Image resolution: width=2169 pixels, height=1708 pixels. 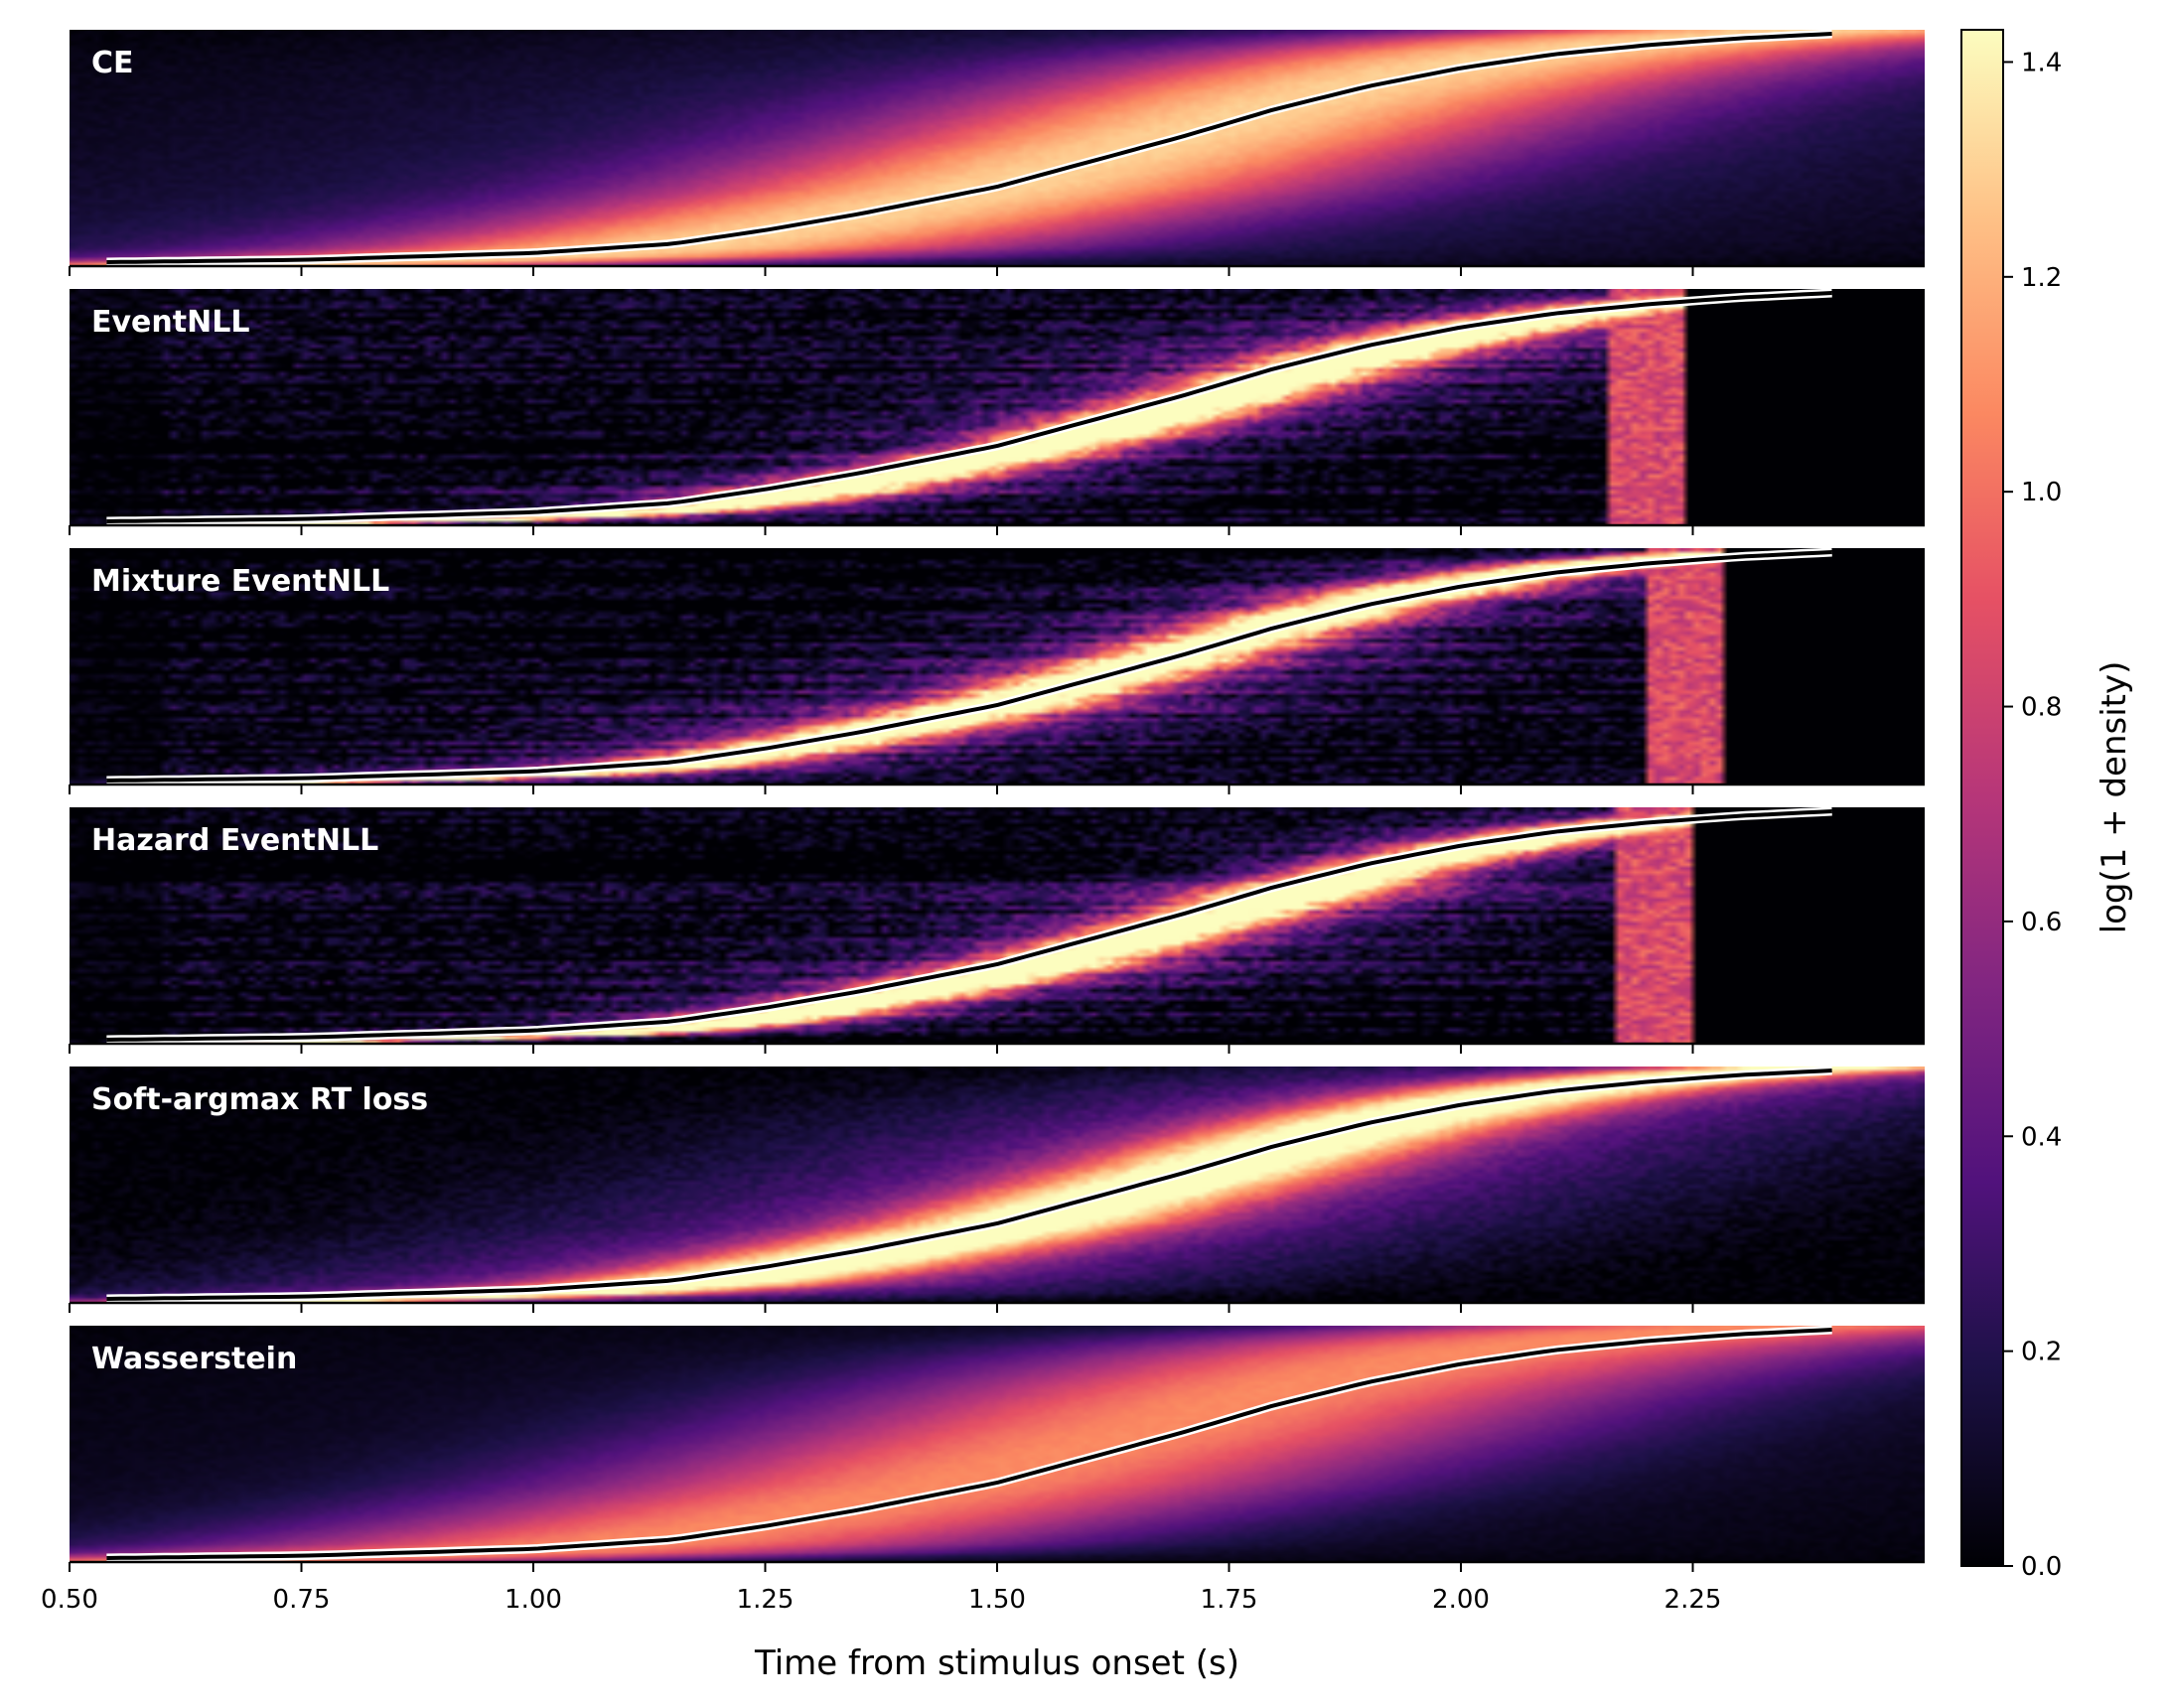 What do you see at coordinates (2041, 492) in the screenshot?
I see `colorbar-tick-label: 1.0` at bounding box center [2041, 492].